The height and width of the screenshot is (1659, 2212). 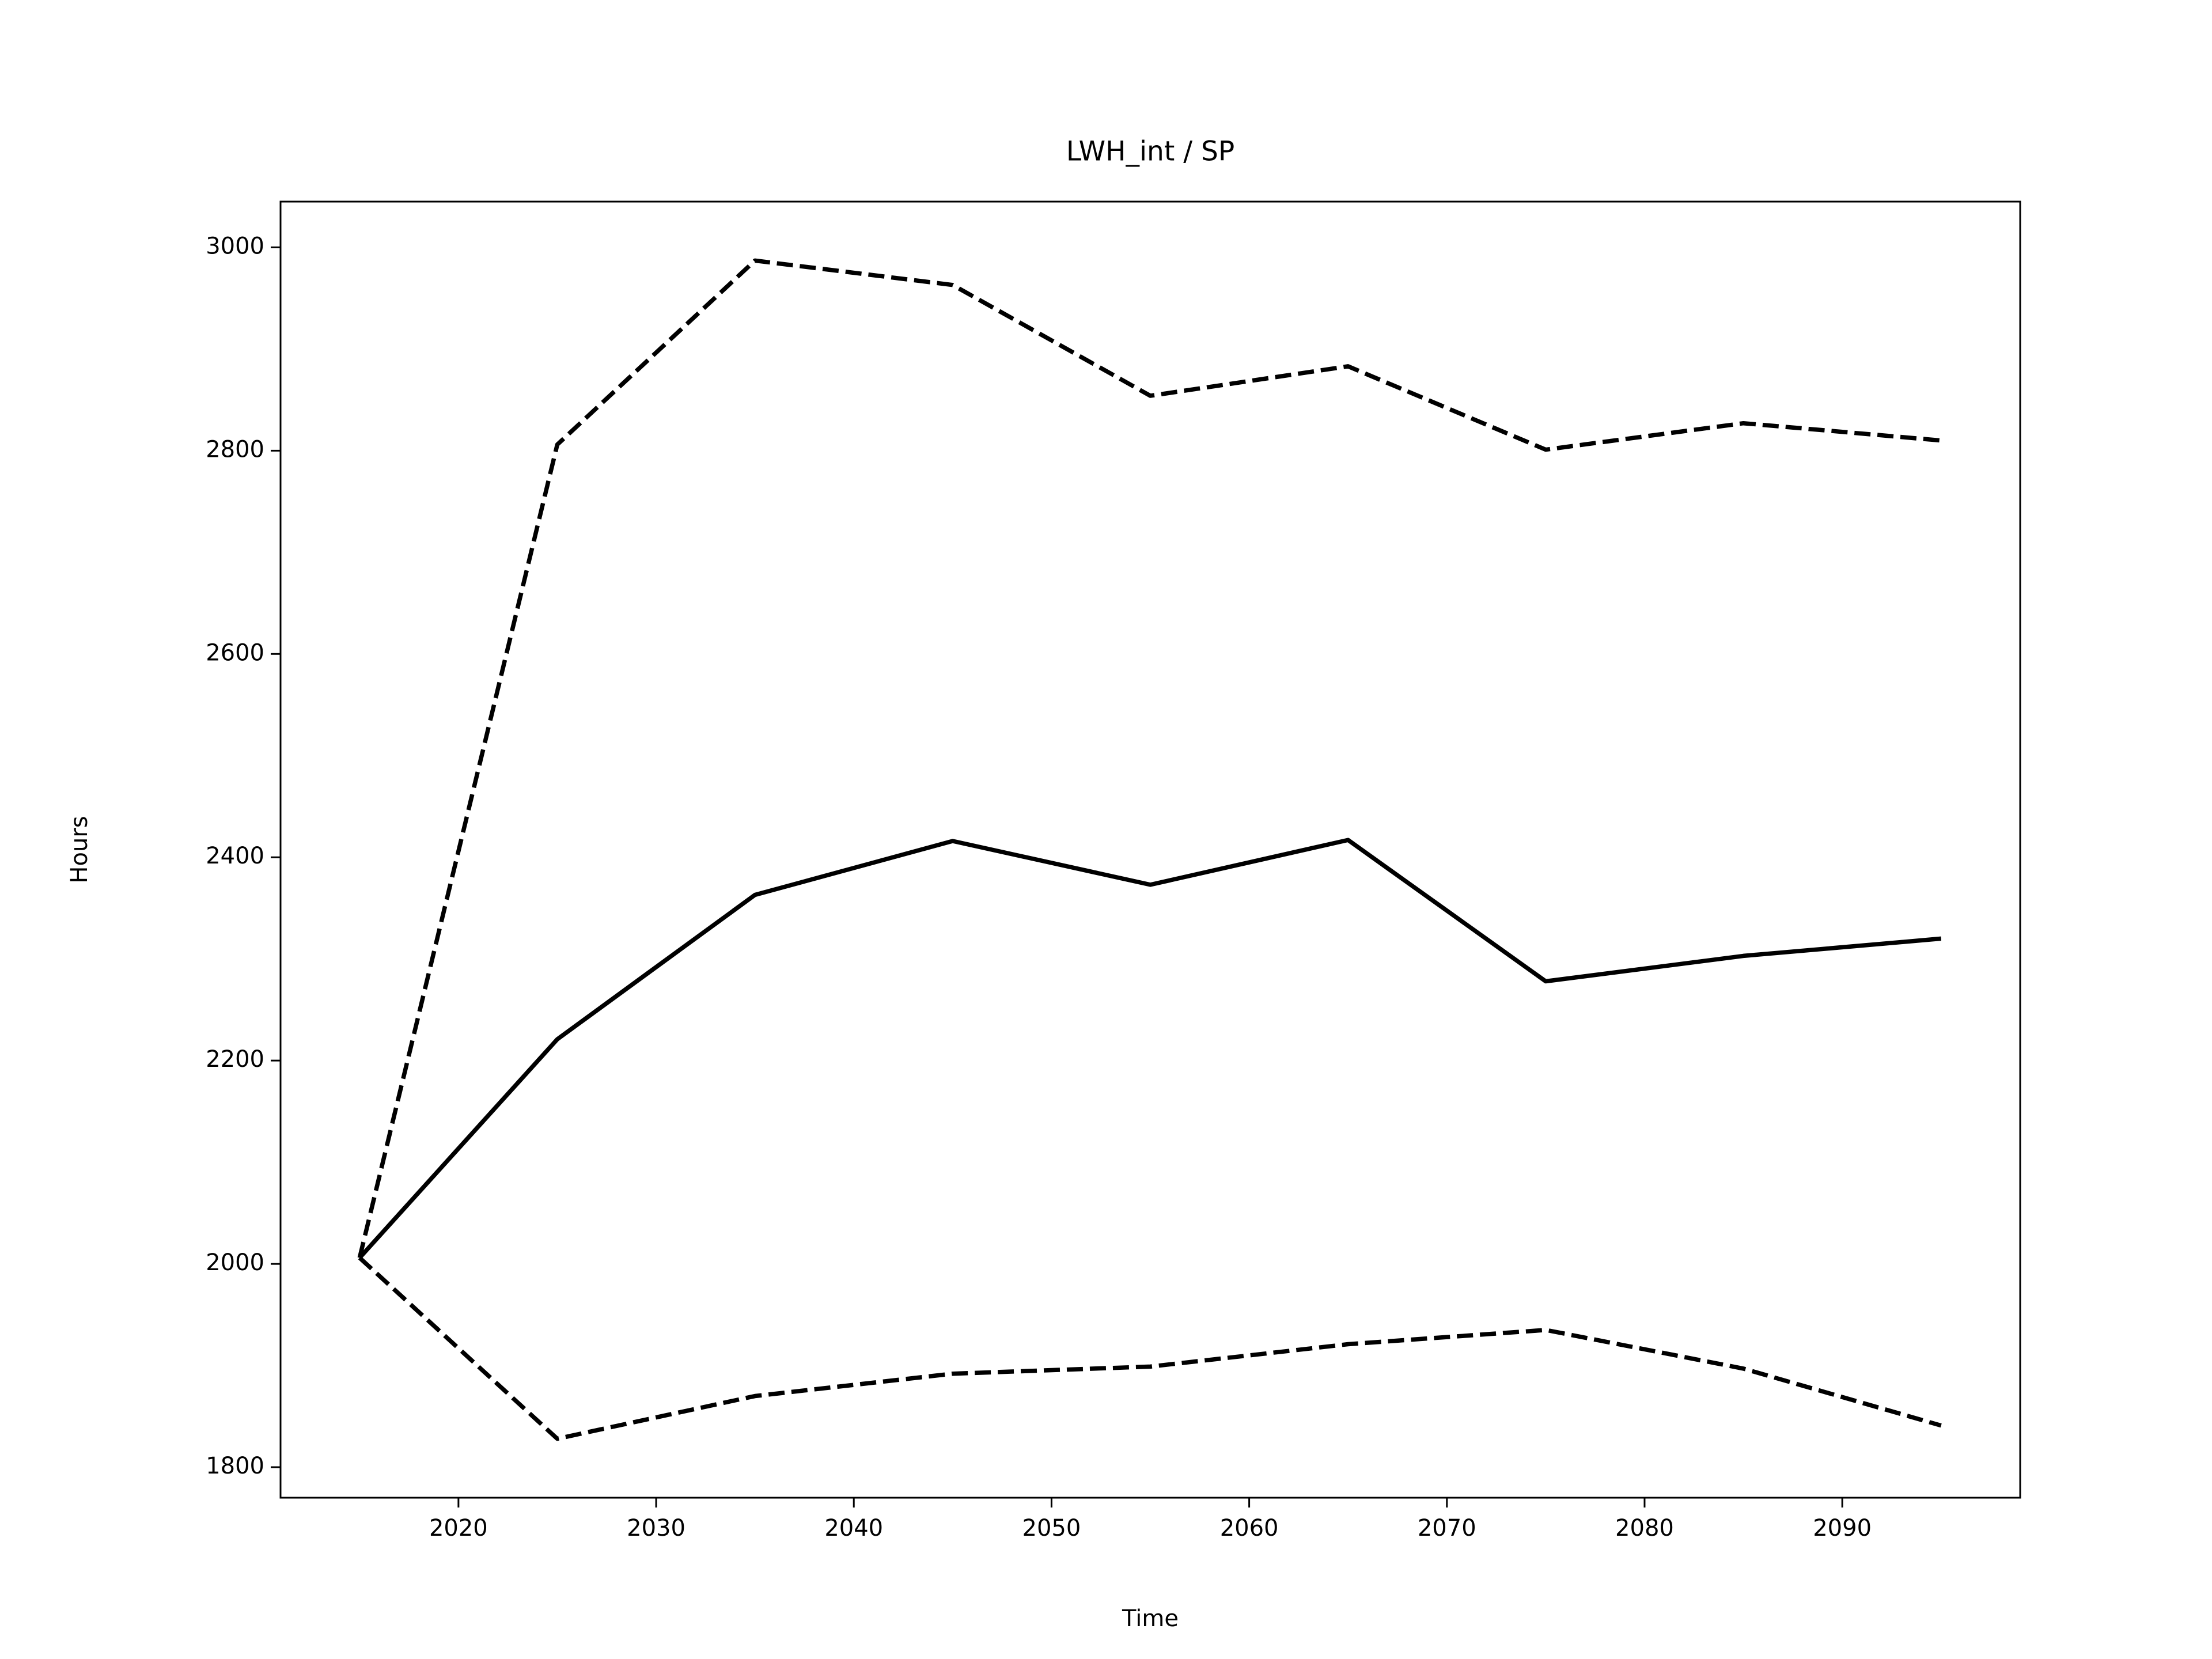 I want to click on y-tick-label: 2200, so click(x=235, y=1059).